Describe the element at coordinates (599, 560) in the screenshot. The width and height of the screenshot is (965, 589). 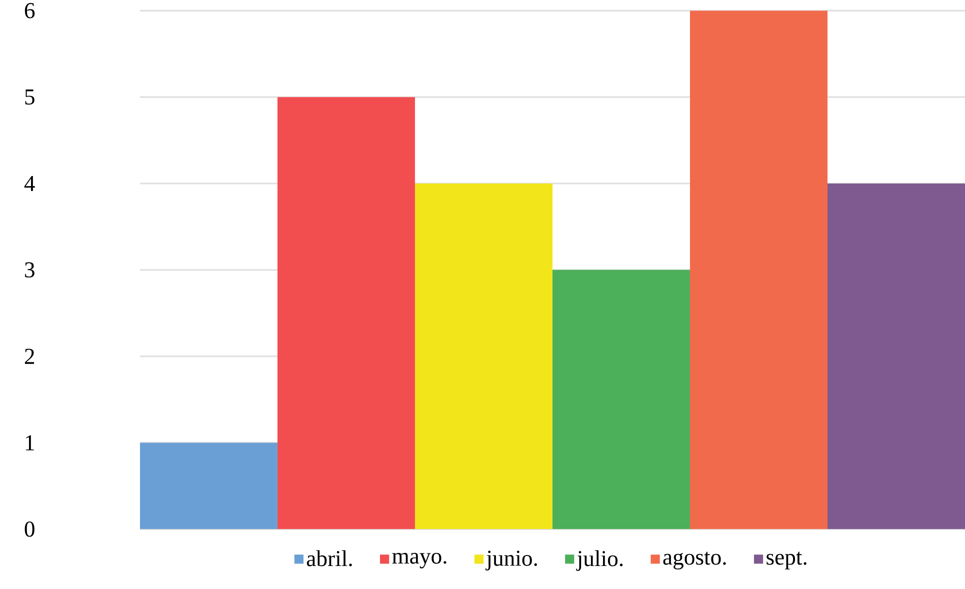
I see `legend-label: julio.` at that location.